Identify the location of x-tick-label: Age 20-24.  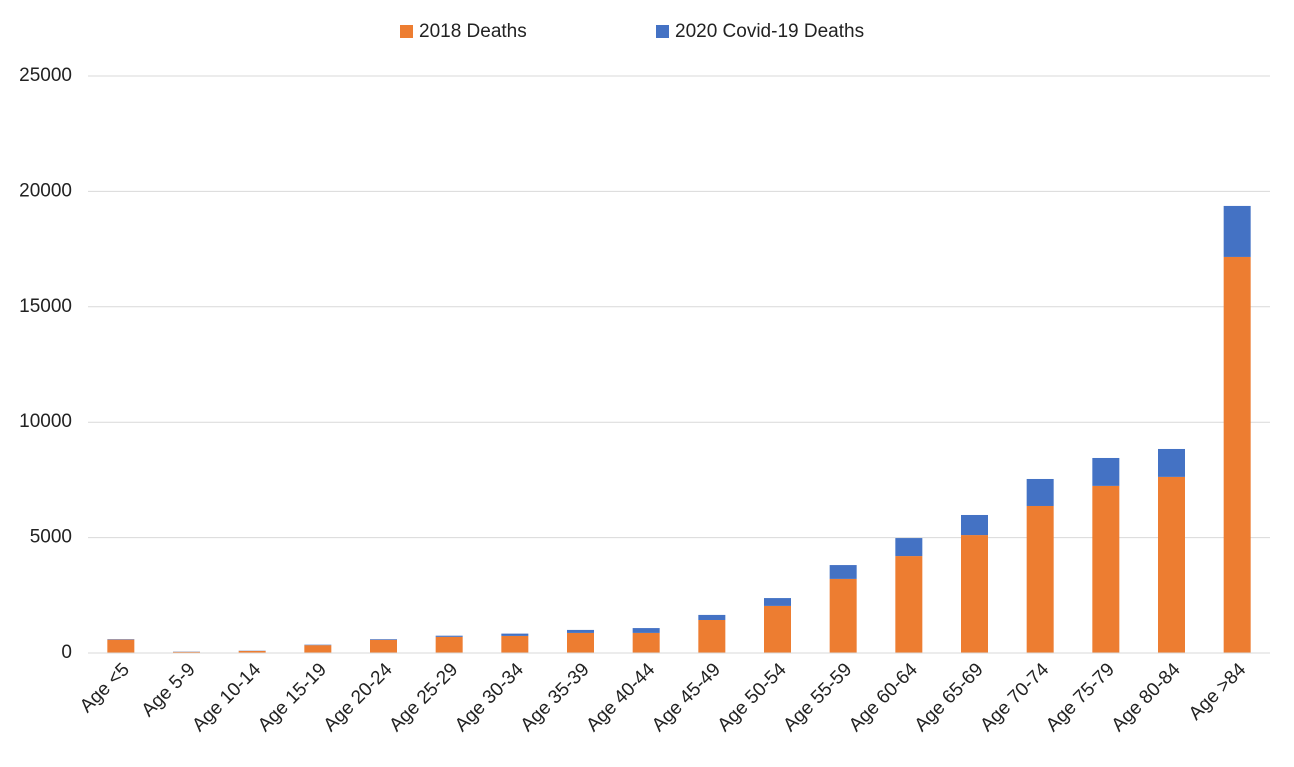
(358, 697).